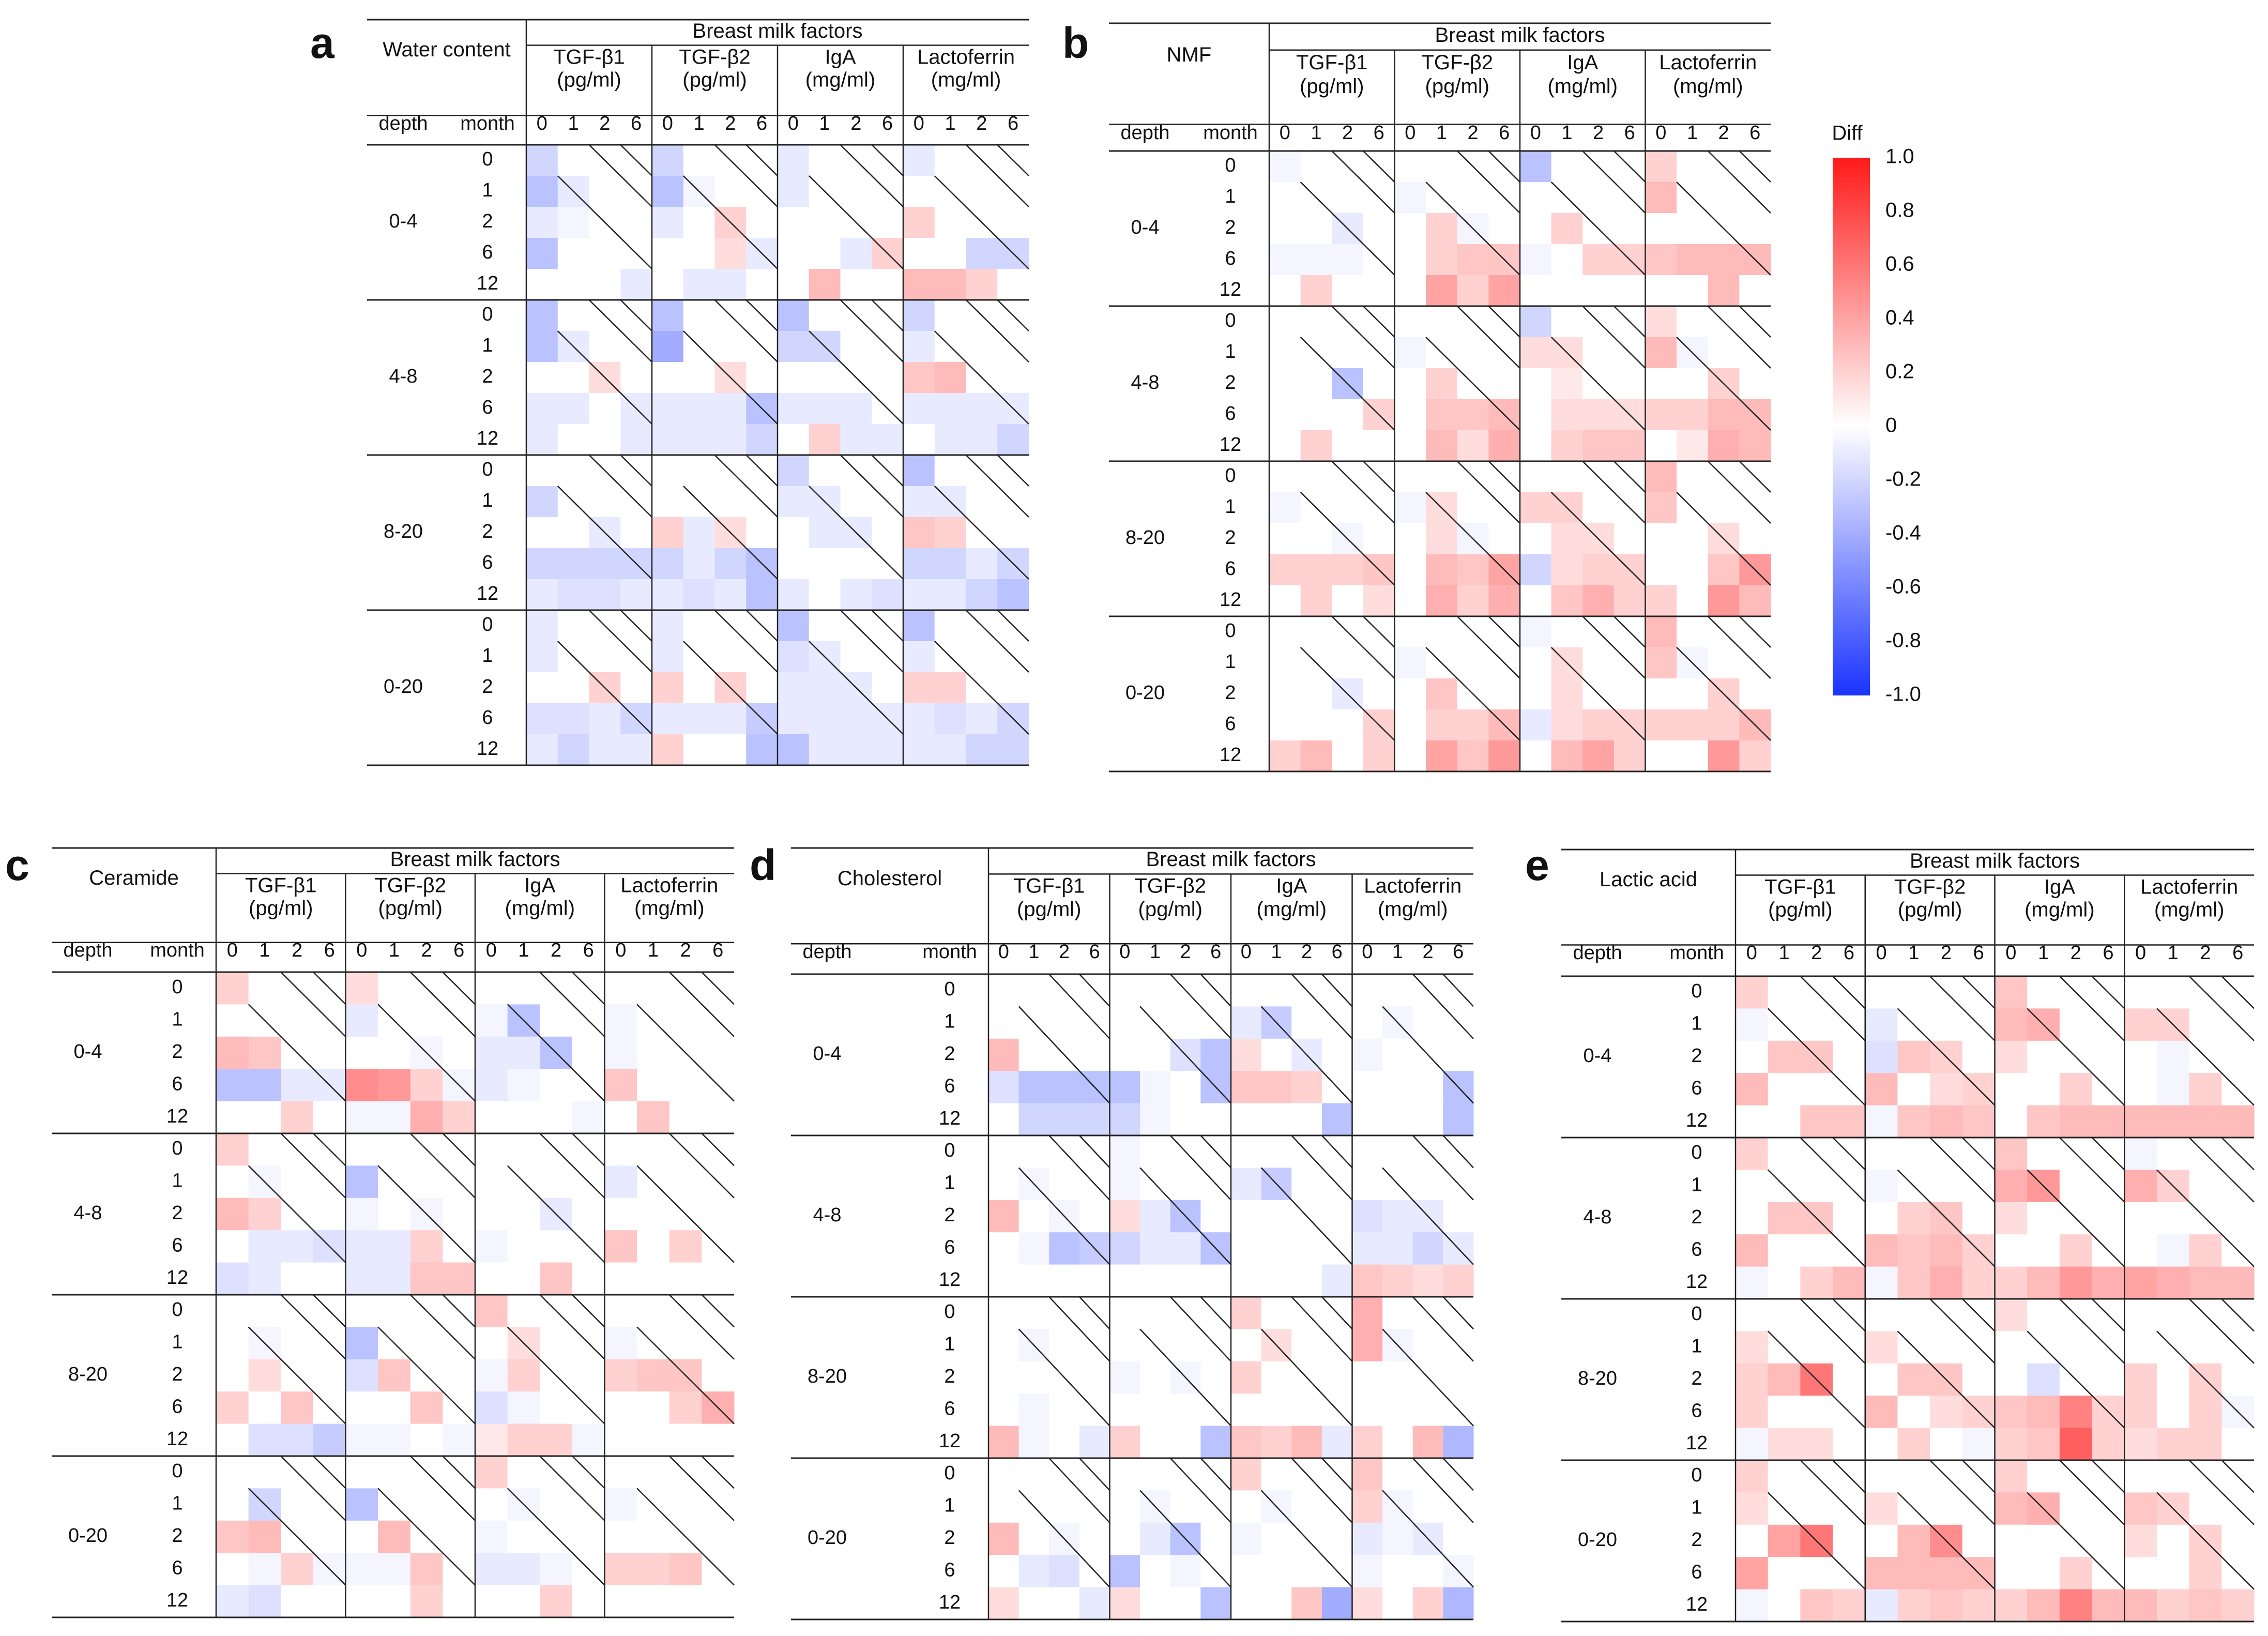 The image size is (2268, 1636). What do you see at coordinates (177, 1406) in the screenshot?
I see `row-month-label: 6` at bounding box center [177, 1406].